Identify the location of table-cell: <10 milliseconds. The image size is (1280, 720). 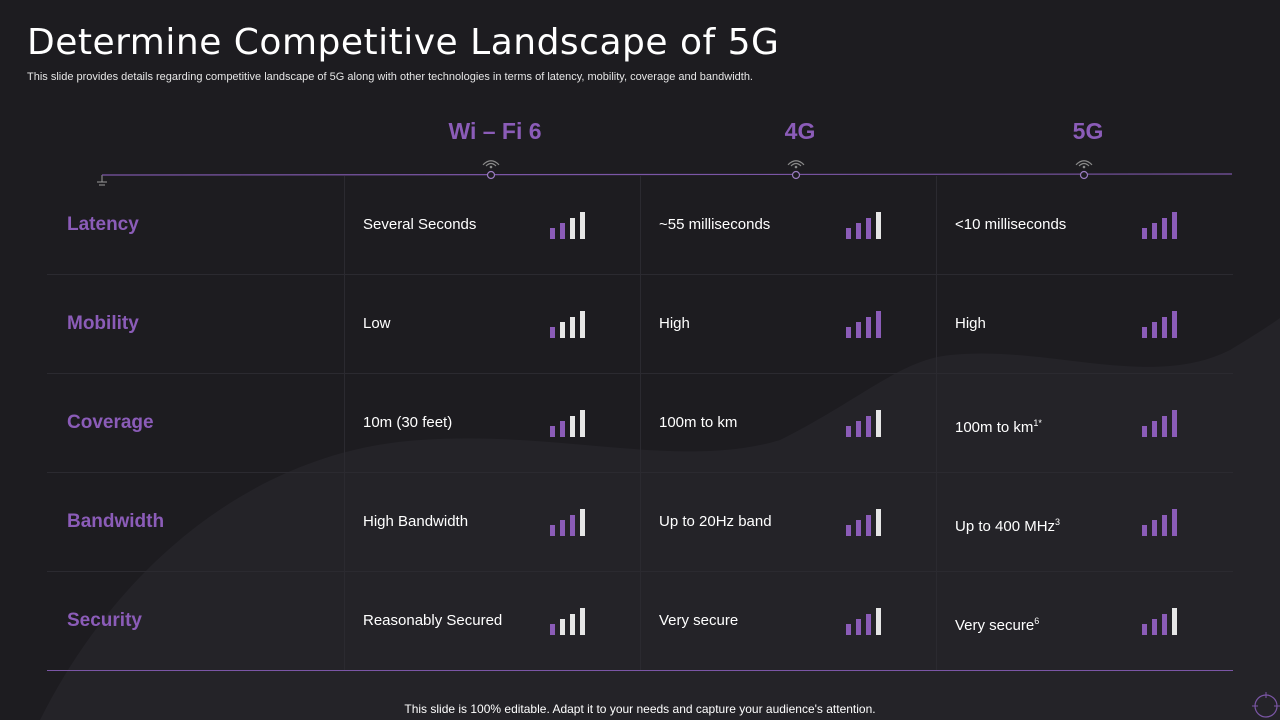
(1084, 225).